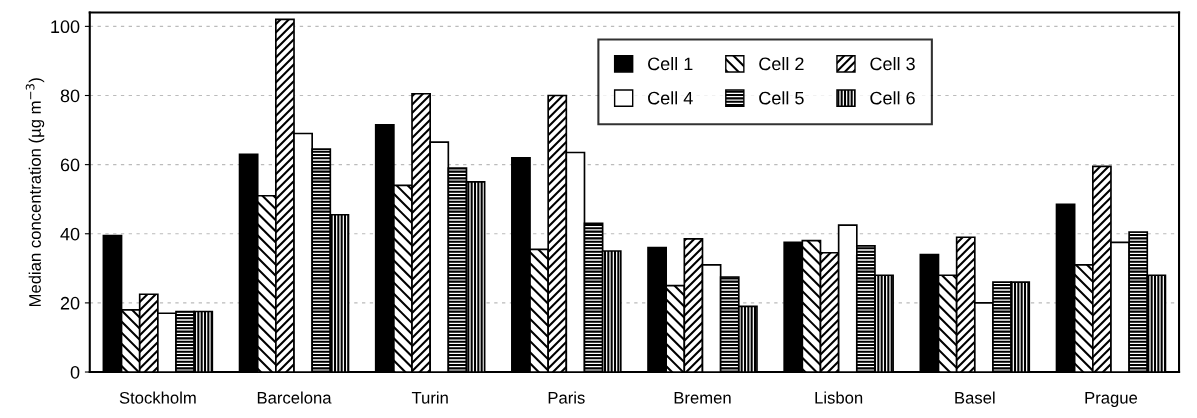 The height and width of the screenshot is (418, 1197). Describe the element at coordinates (781, 63) in the screenshot. I see `legend-label: Cell 2` at that location.